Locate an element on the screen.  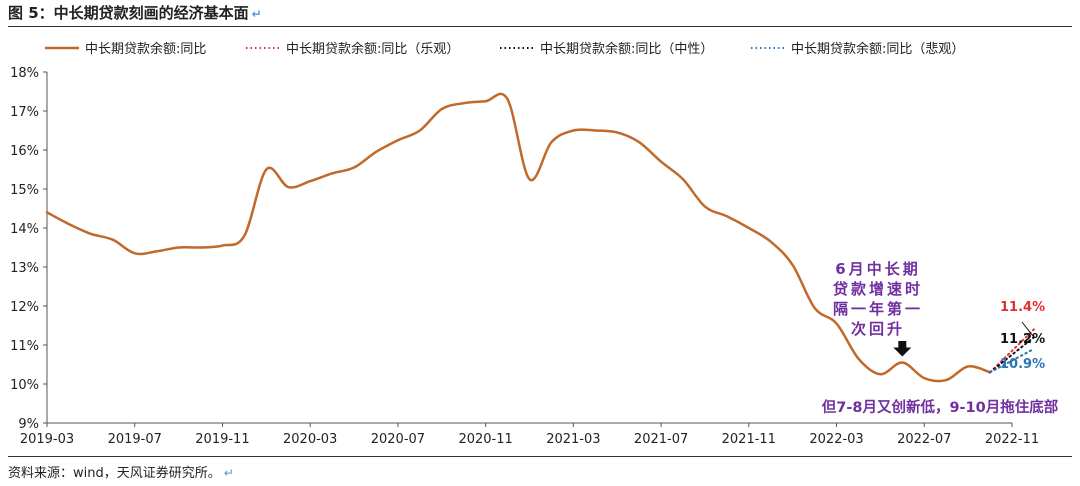
x-tick-label: 2021-03 is located at coordinates (573, 439).